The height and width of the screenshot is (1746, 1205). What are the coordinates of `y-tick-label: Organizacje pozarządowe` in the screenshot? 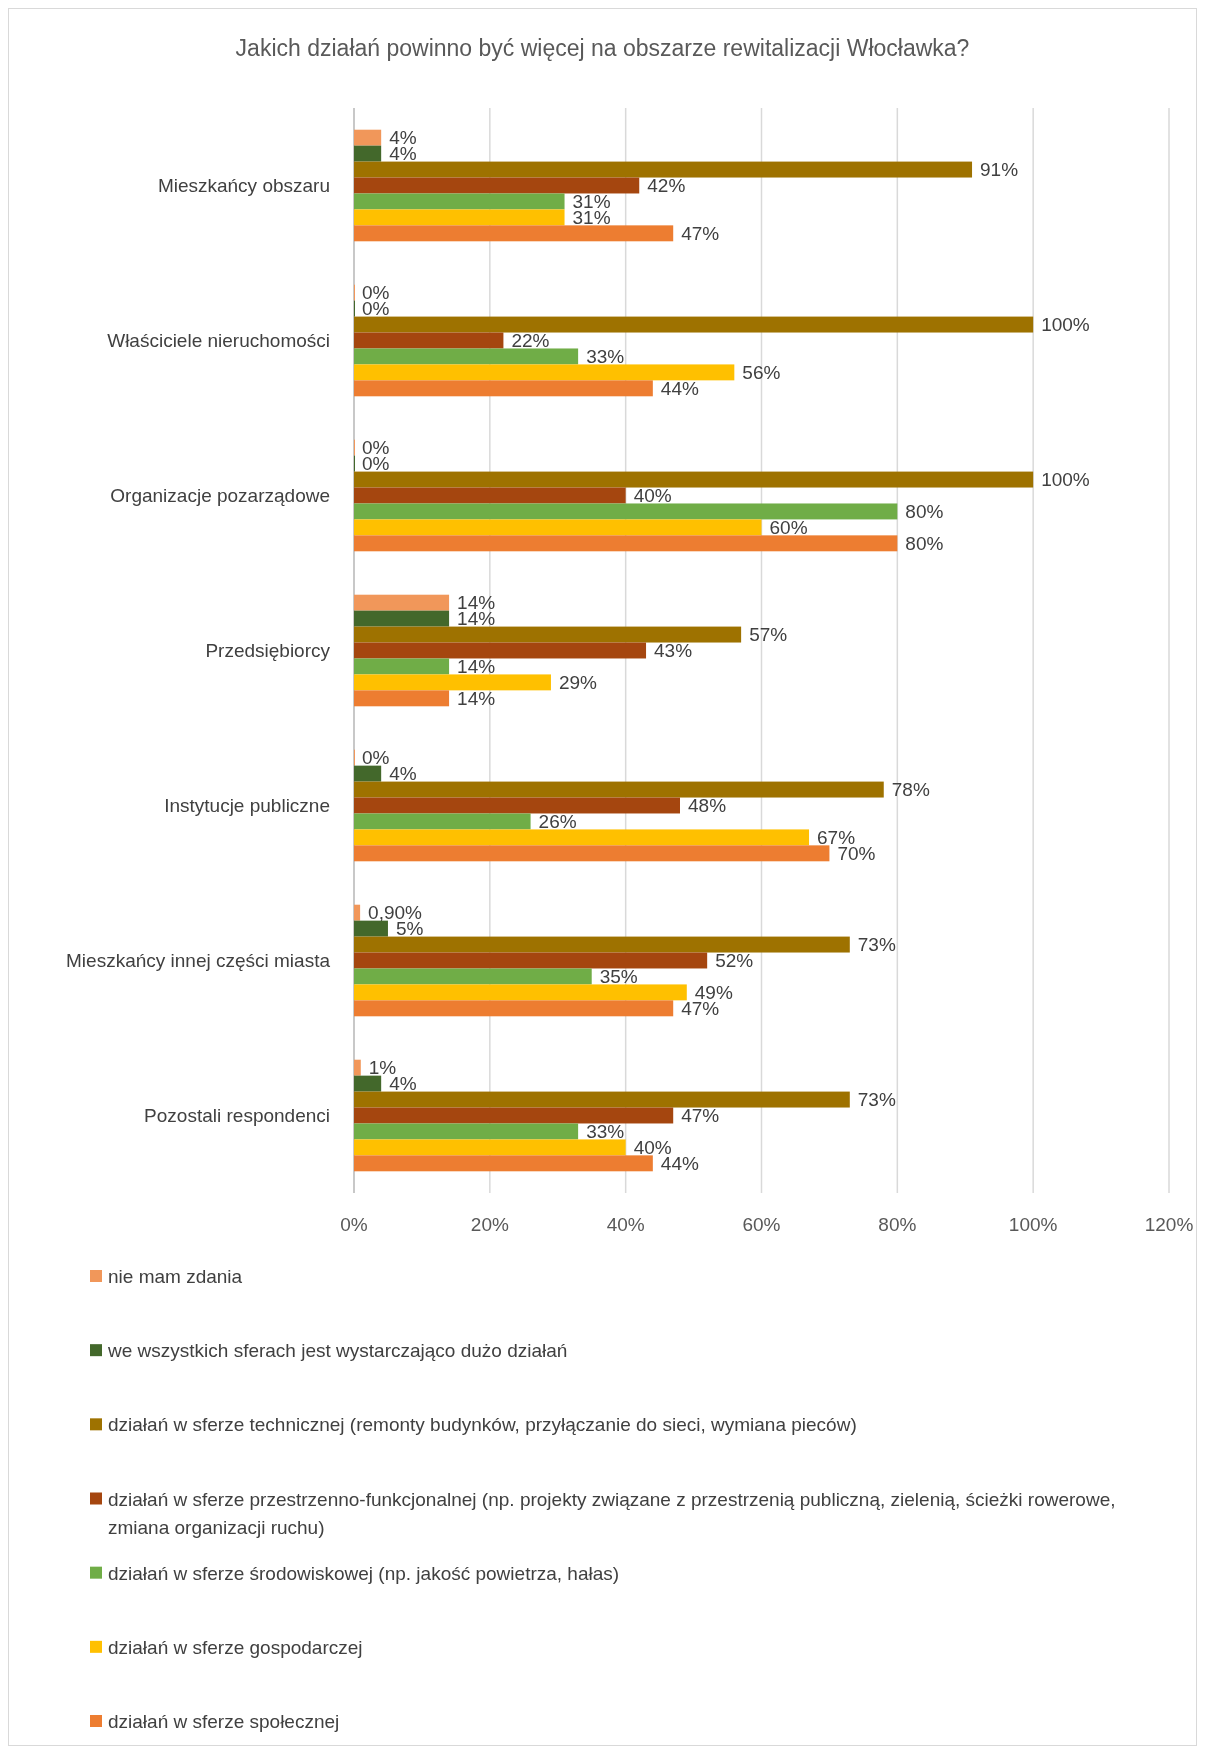 It's located at (220, 496).